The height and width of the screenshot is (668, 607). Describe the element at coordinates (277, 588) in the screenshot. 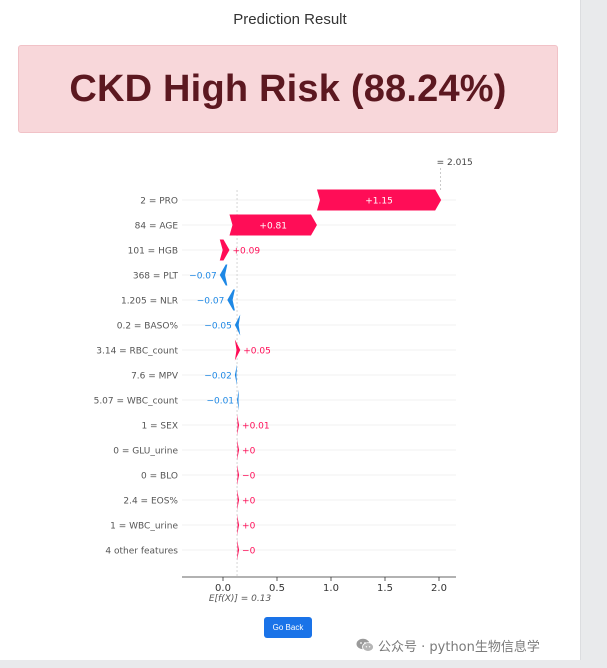

I see `x-tick-label: 0.5` at that location.